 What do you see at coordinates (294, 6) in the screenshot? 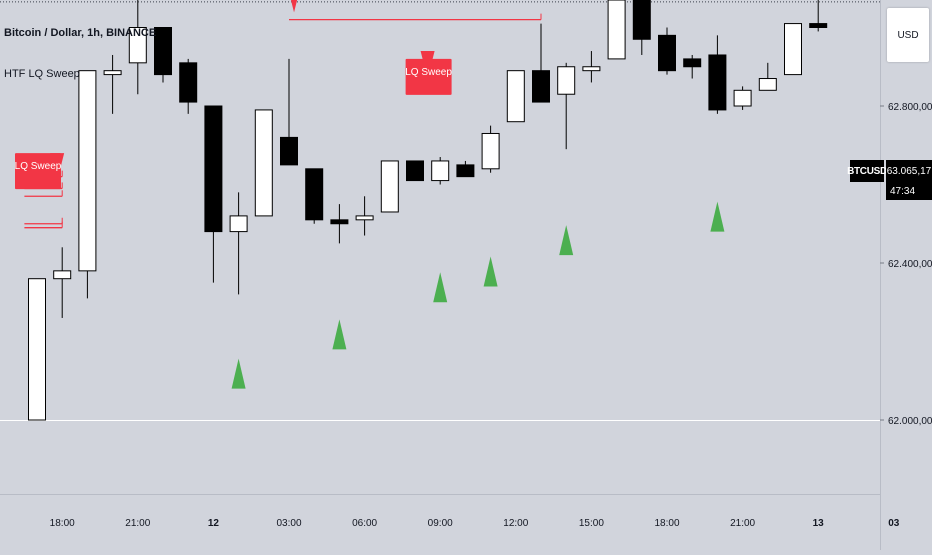
I see `down-triangle-marker` at bounding box center [294, 6].